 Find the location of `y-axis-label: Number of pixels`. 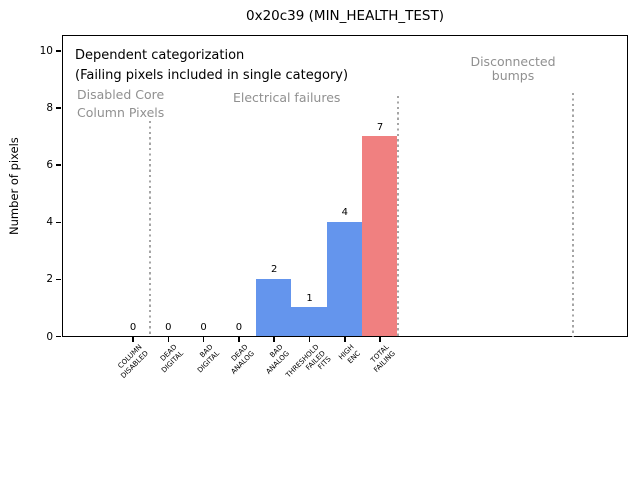

y-axis-label: Number of pixels is located at coordinates (14, 186).